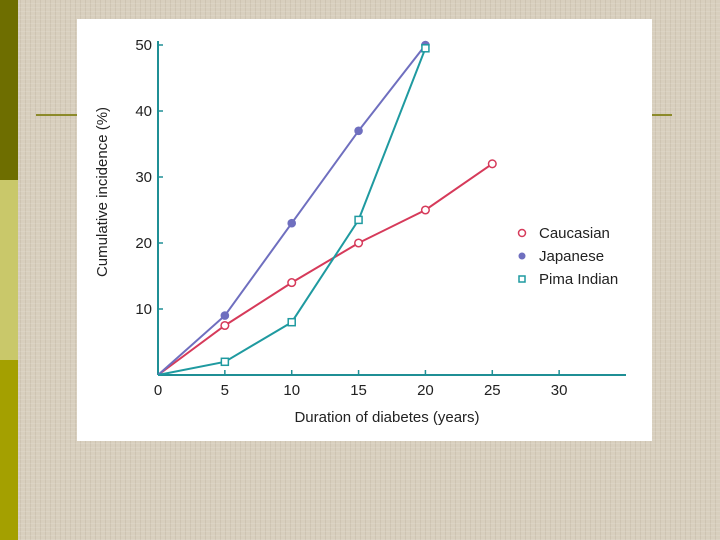 Image resolution: width=720 pixels, height=540 pixels. Describe the element at coordinates (661, 115) in the screenshot. I see `accent-rule-right` at that location.